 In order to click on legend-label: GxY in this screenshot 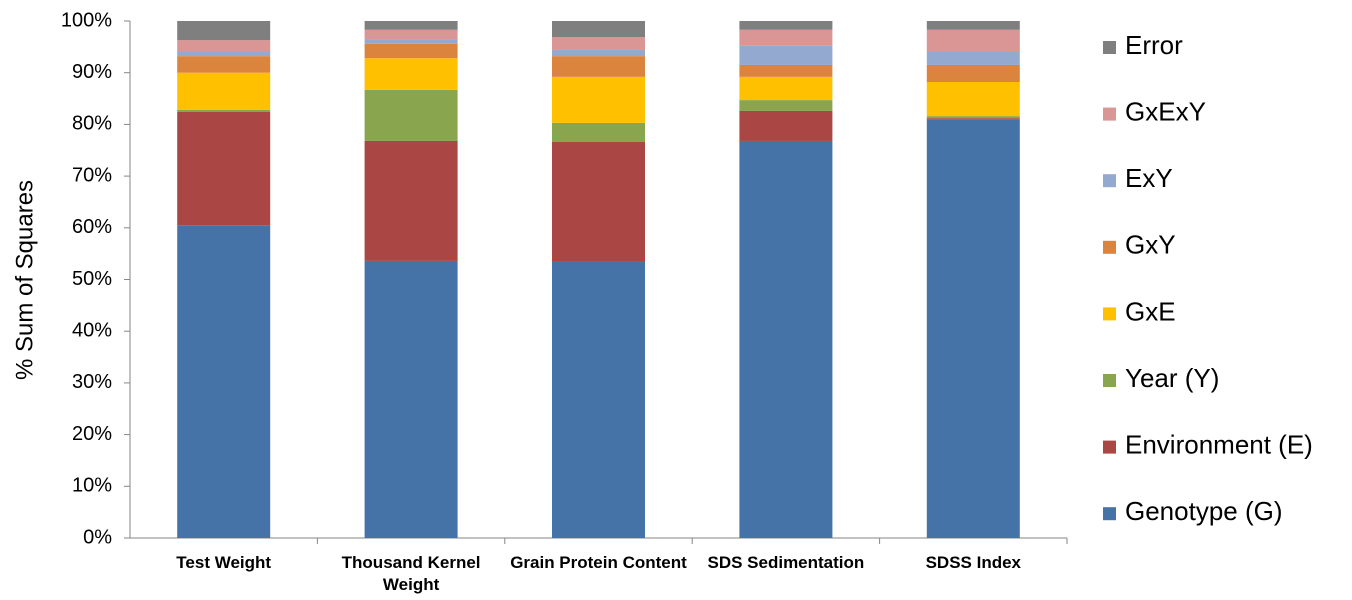, I will do `click(1150, 245)`.